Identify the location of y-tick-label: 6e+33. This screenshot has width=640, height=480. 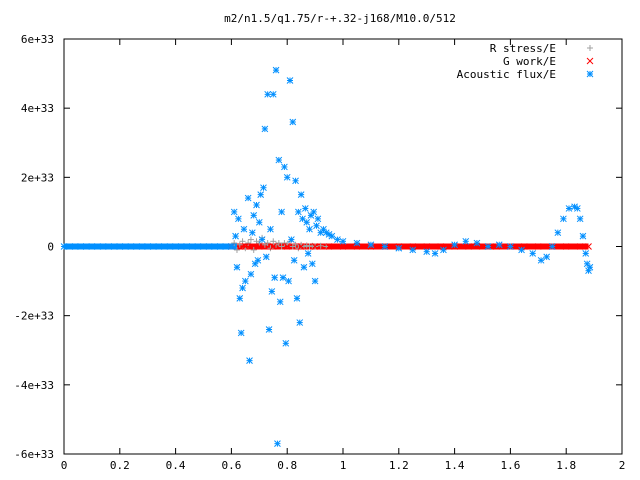
(37, 39).